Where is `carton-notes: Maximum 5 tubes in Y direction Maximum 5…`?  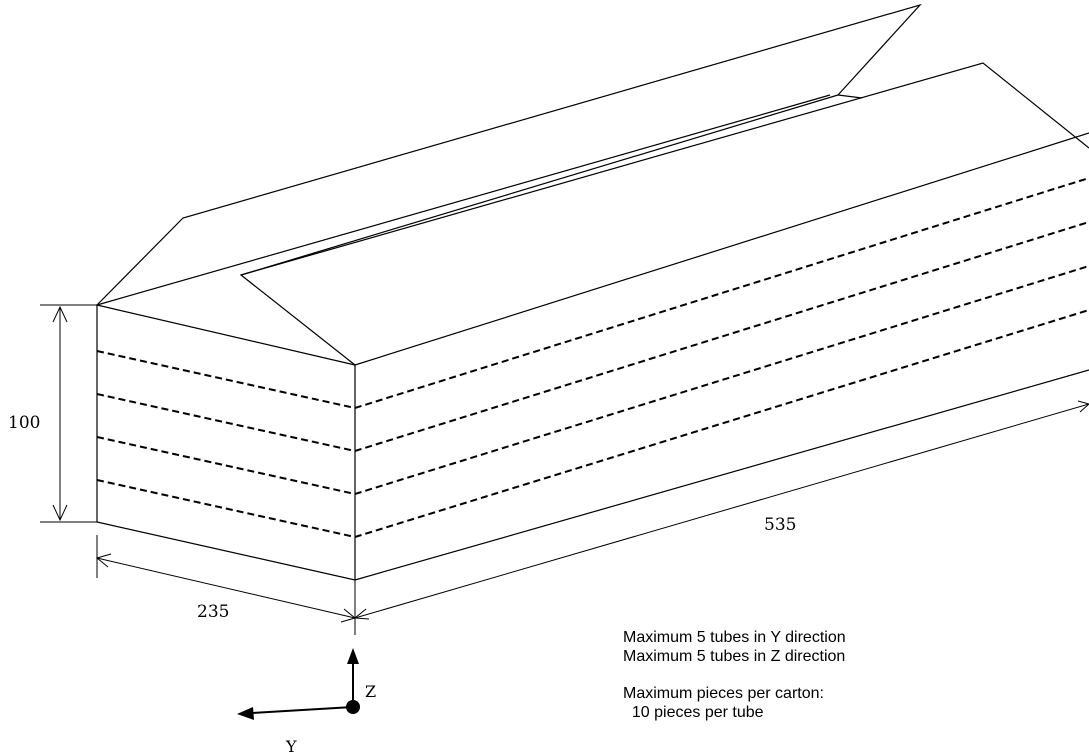 carton-notes: Maximum 5 tubes in Y direction Maximum 5… is located at coordinates (734, 675).